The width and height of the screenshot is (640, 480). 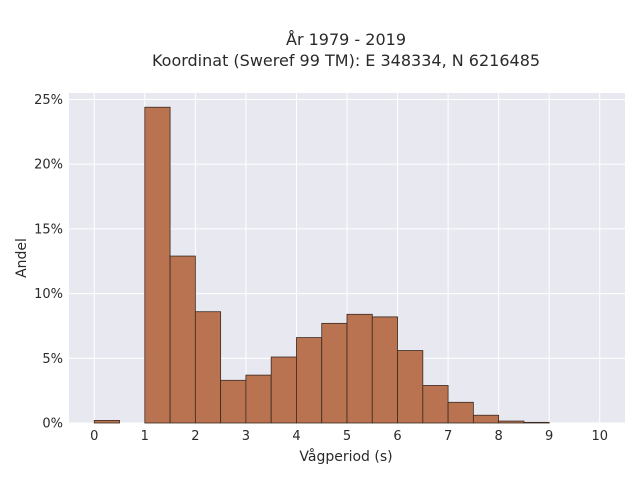 What do you see at coordinates (52, 424) in the screenshot?
I see `y-tick-label: 0%` at bounding box center [52, 424].